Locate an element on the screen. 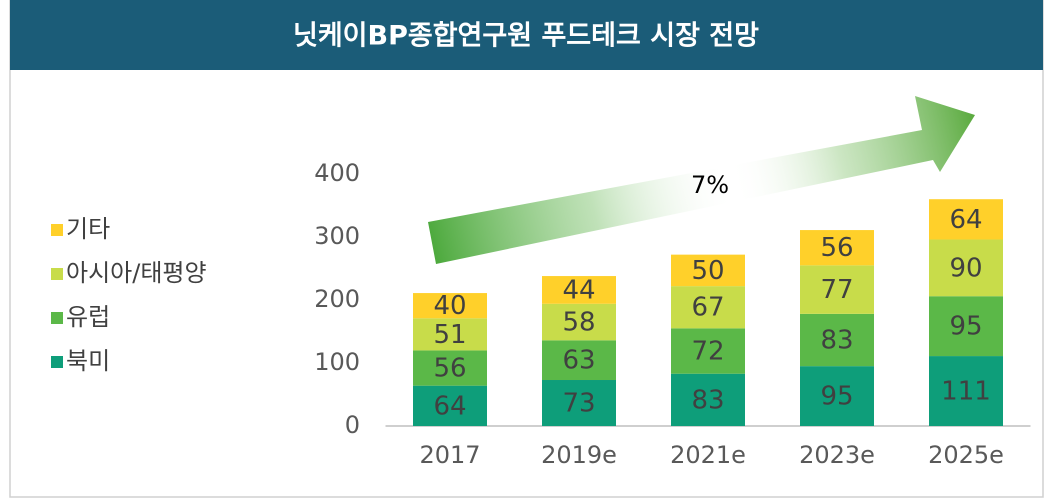 This screenshot has height=502, width=1053. legend-label: 유럽 is located at coordinates (88, 317).